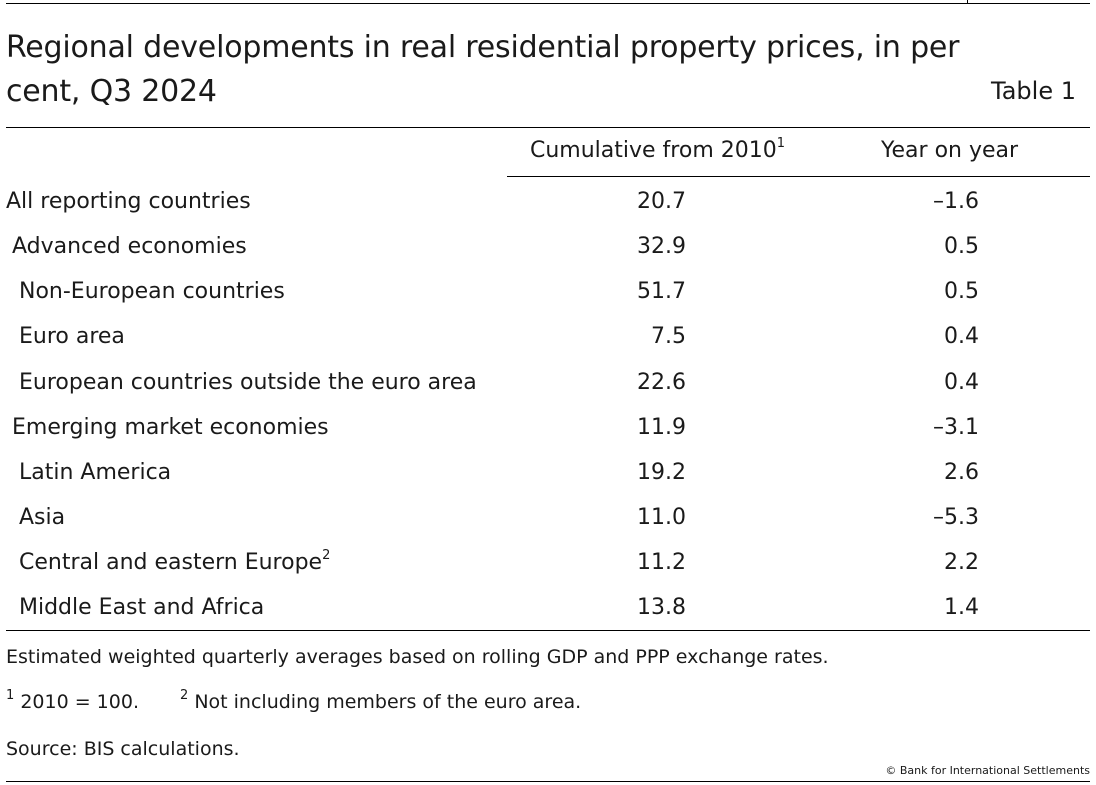 The image size is (1096, 785). Describe the element at coordinates (548, 781) in the screenshot. I see `bottom-rule` at that location.